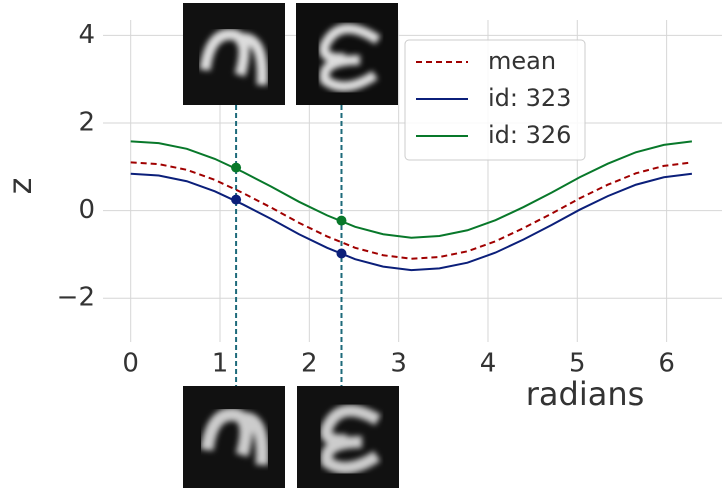 This screenshot has height=489, width=722. Describe the element at coordinates (529, 135) in the screenshot. I see `legend-label: id: 326` at that location.